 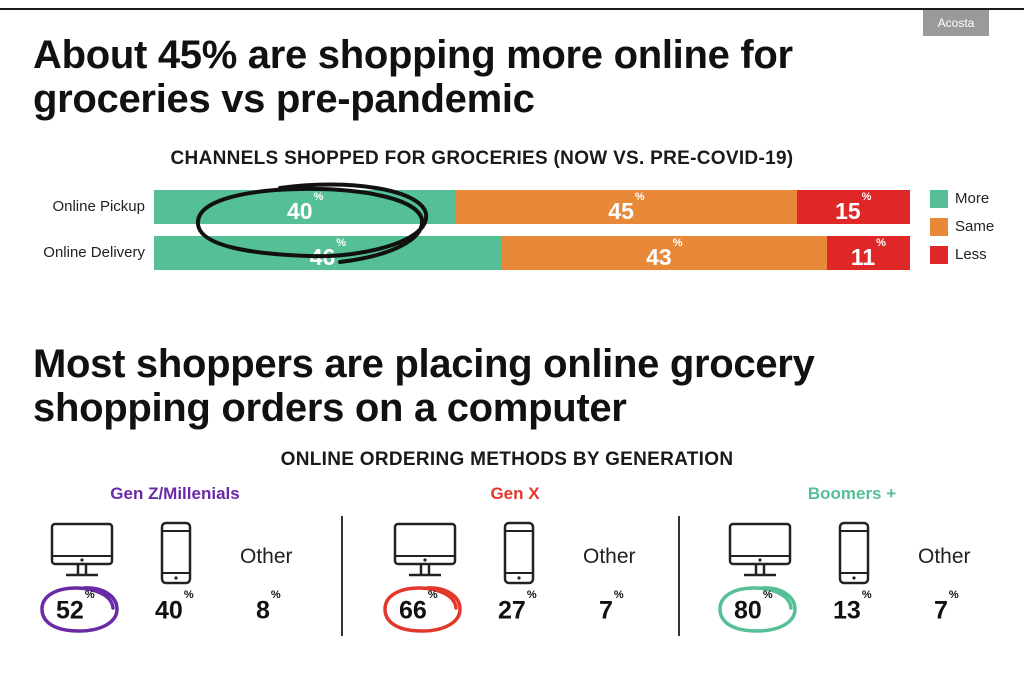 I want to click on bar-segment-same: 43%, so click(x=664, y=253).